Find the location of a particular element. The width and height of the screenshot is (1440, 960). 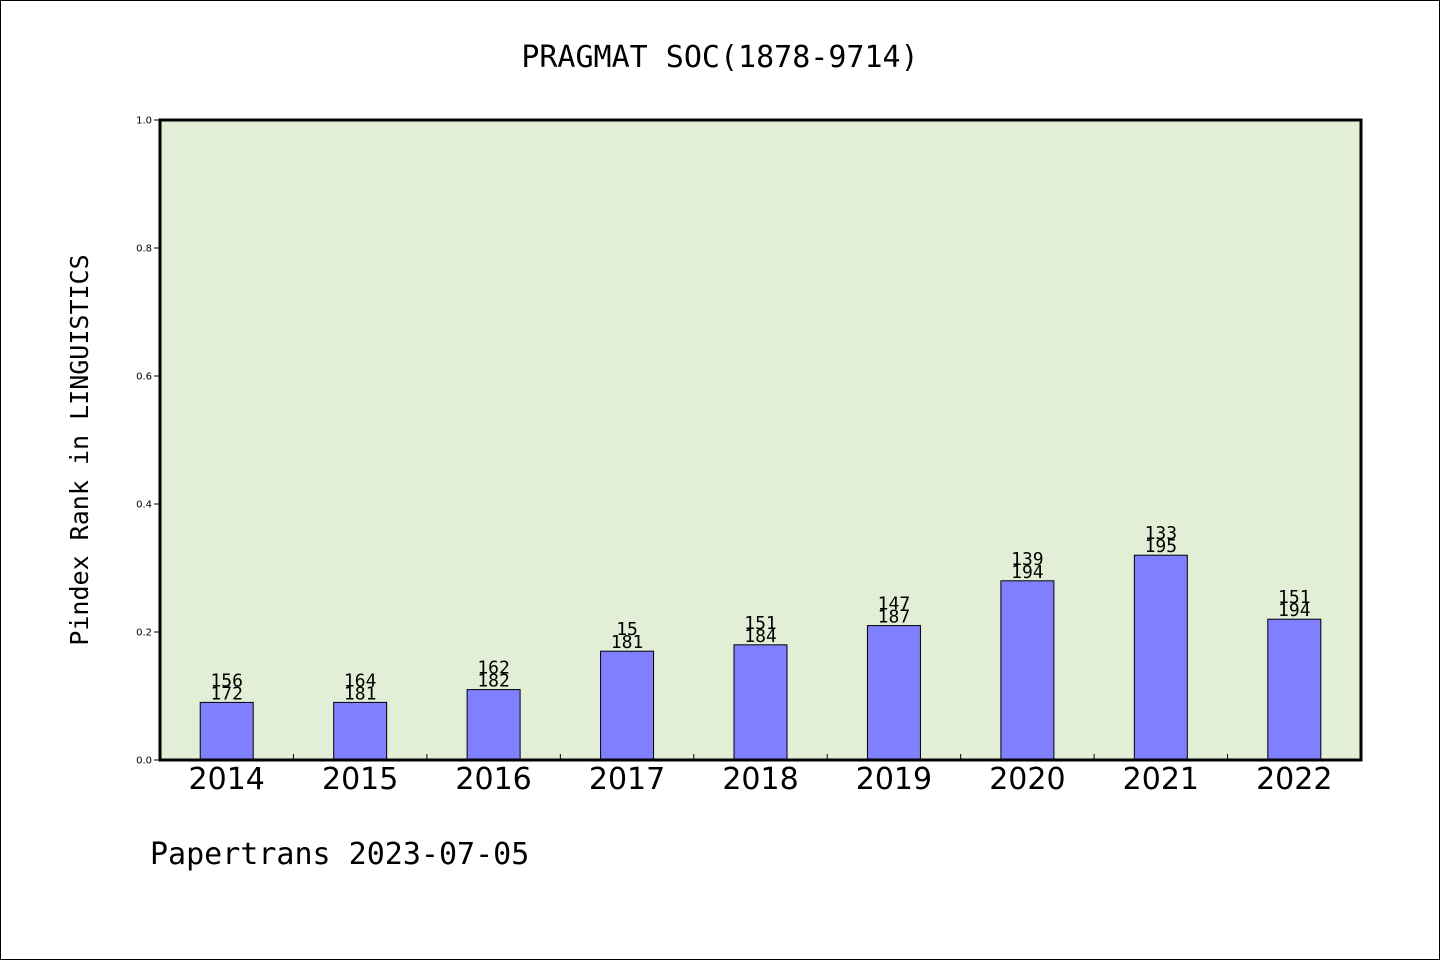

bar-rank-label: 139 is located at coordinates (1027, 559).